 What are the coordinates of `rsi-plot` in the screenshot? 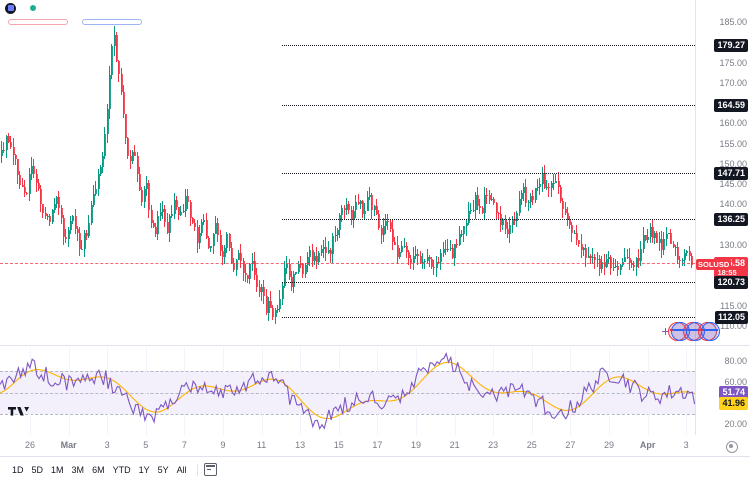 It's located at (347, 391).